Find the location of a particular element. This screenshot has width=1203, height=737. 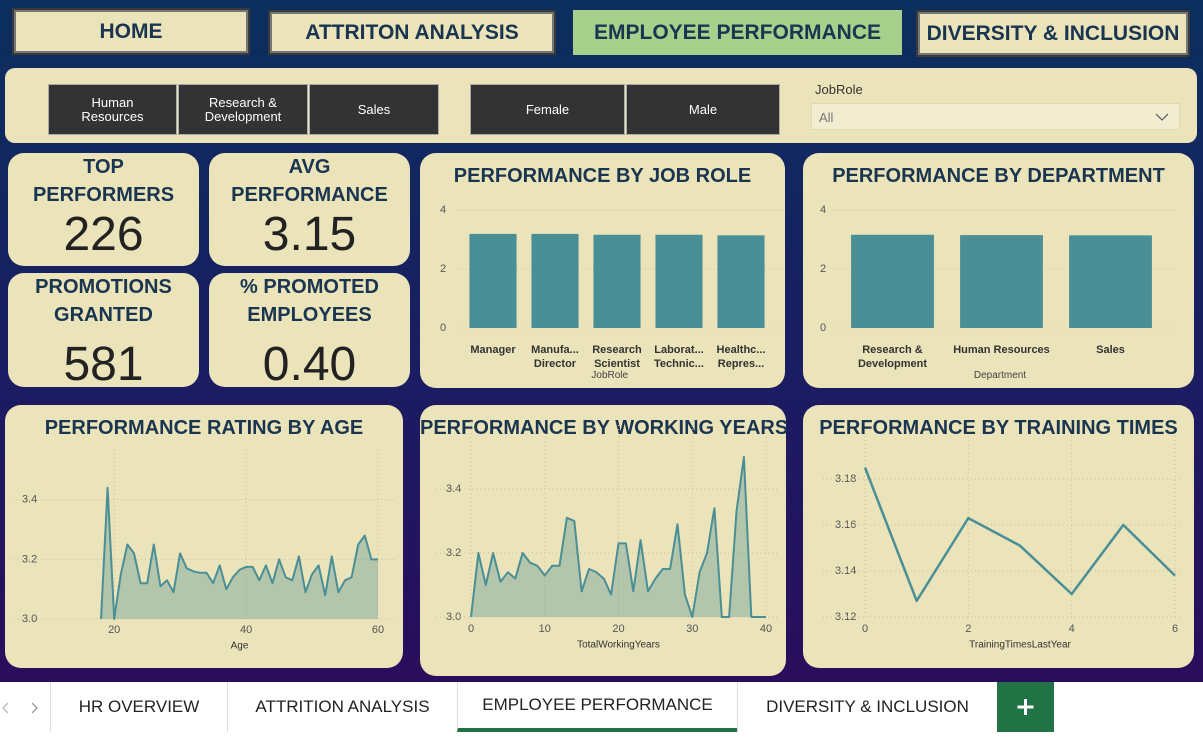

x-tick-label: Research & Development is located at coordinates (892, 357).